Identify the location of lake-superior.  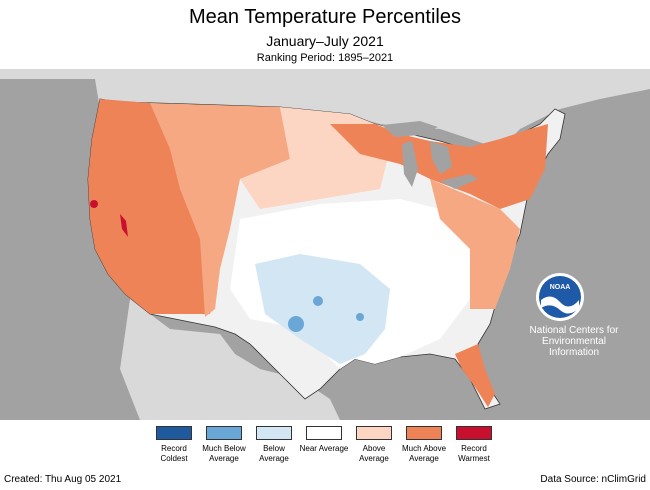
(410, 129).